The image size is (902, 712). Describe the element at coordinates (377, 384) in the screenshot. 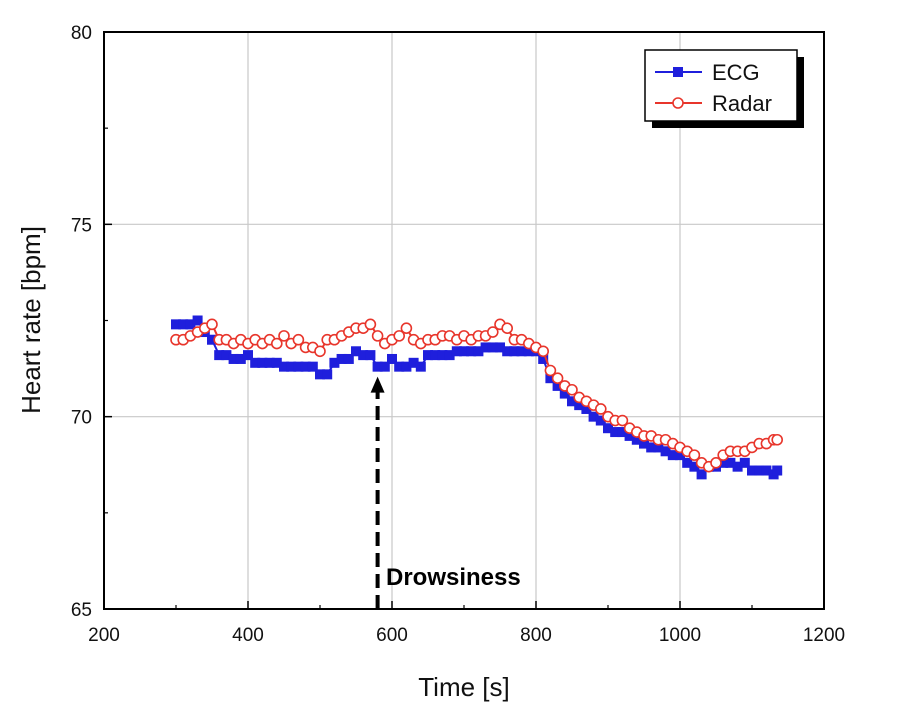

I see `drowsiness-arrow-head` at that location.